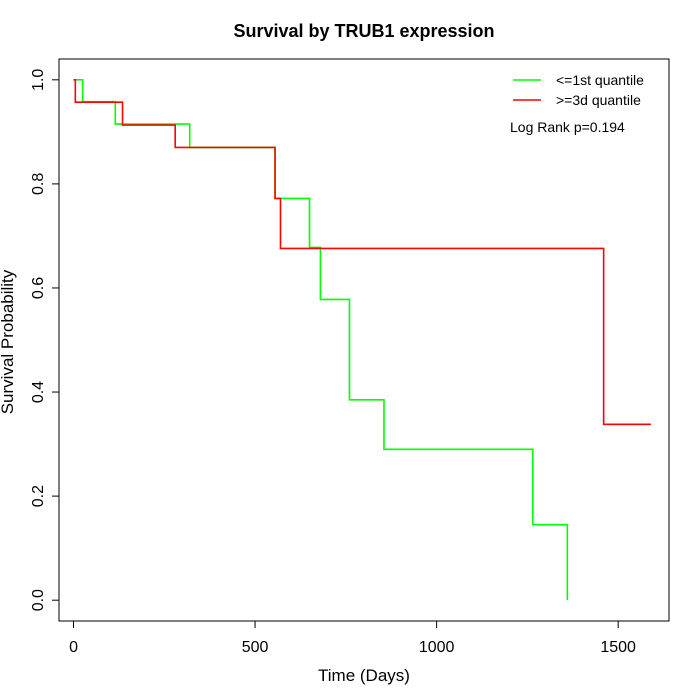 The height and width of the screenshot is (700, 700). Describe the element at coordinates (38, 496) in the screenshot. I see `y-tick-label: 0.2` at that location.